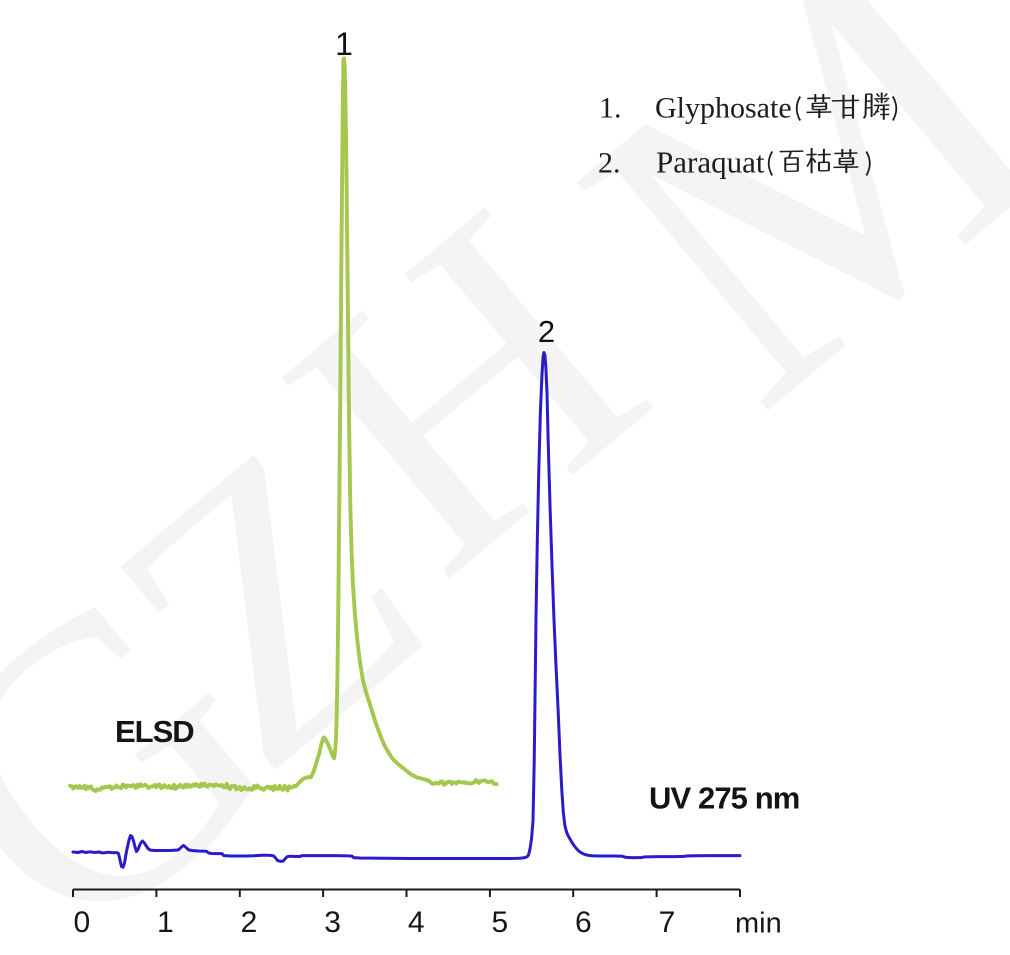  What do you see at coordinates (724, 798) in the screenshot?
I see `svg-text: UV 275 nm` at bounding box center [724, 798].